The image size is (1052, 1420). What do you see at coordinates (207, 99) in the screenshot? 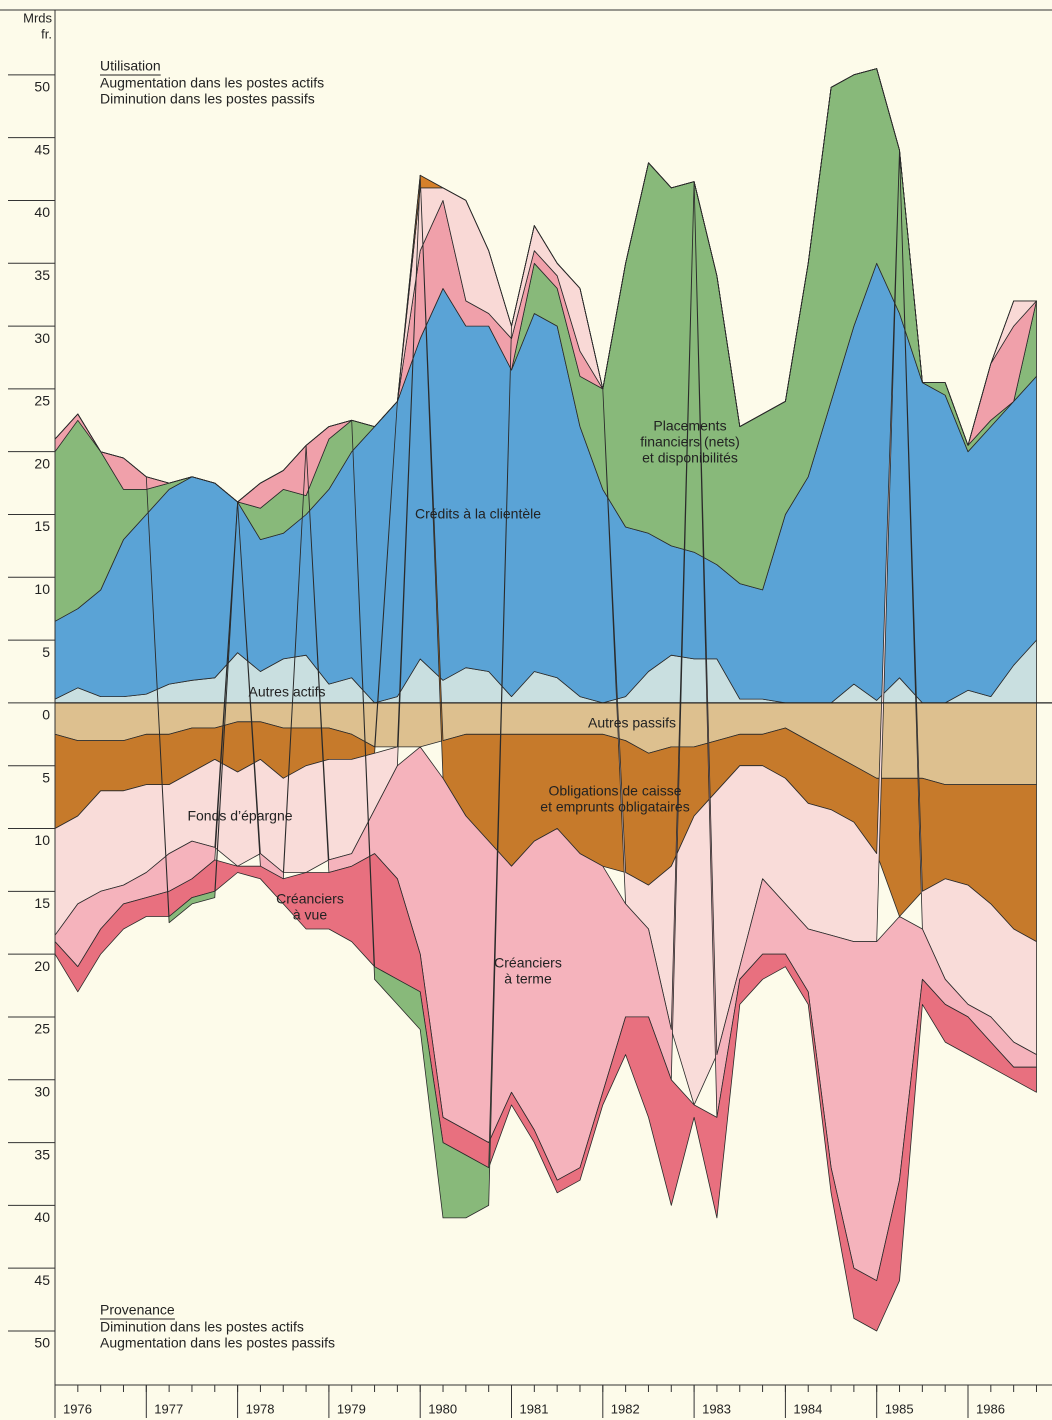
I see `note-line: Diminution dans les postes passifs` at bounding box center [207, 99].